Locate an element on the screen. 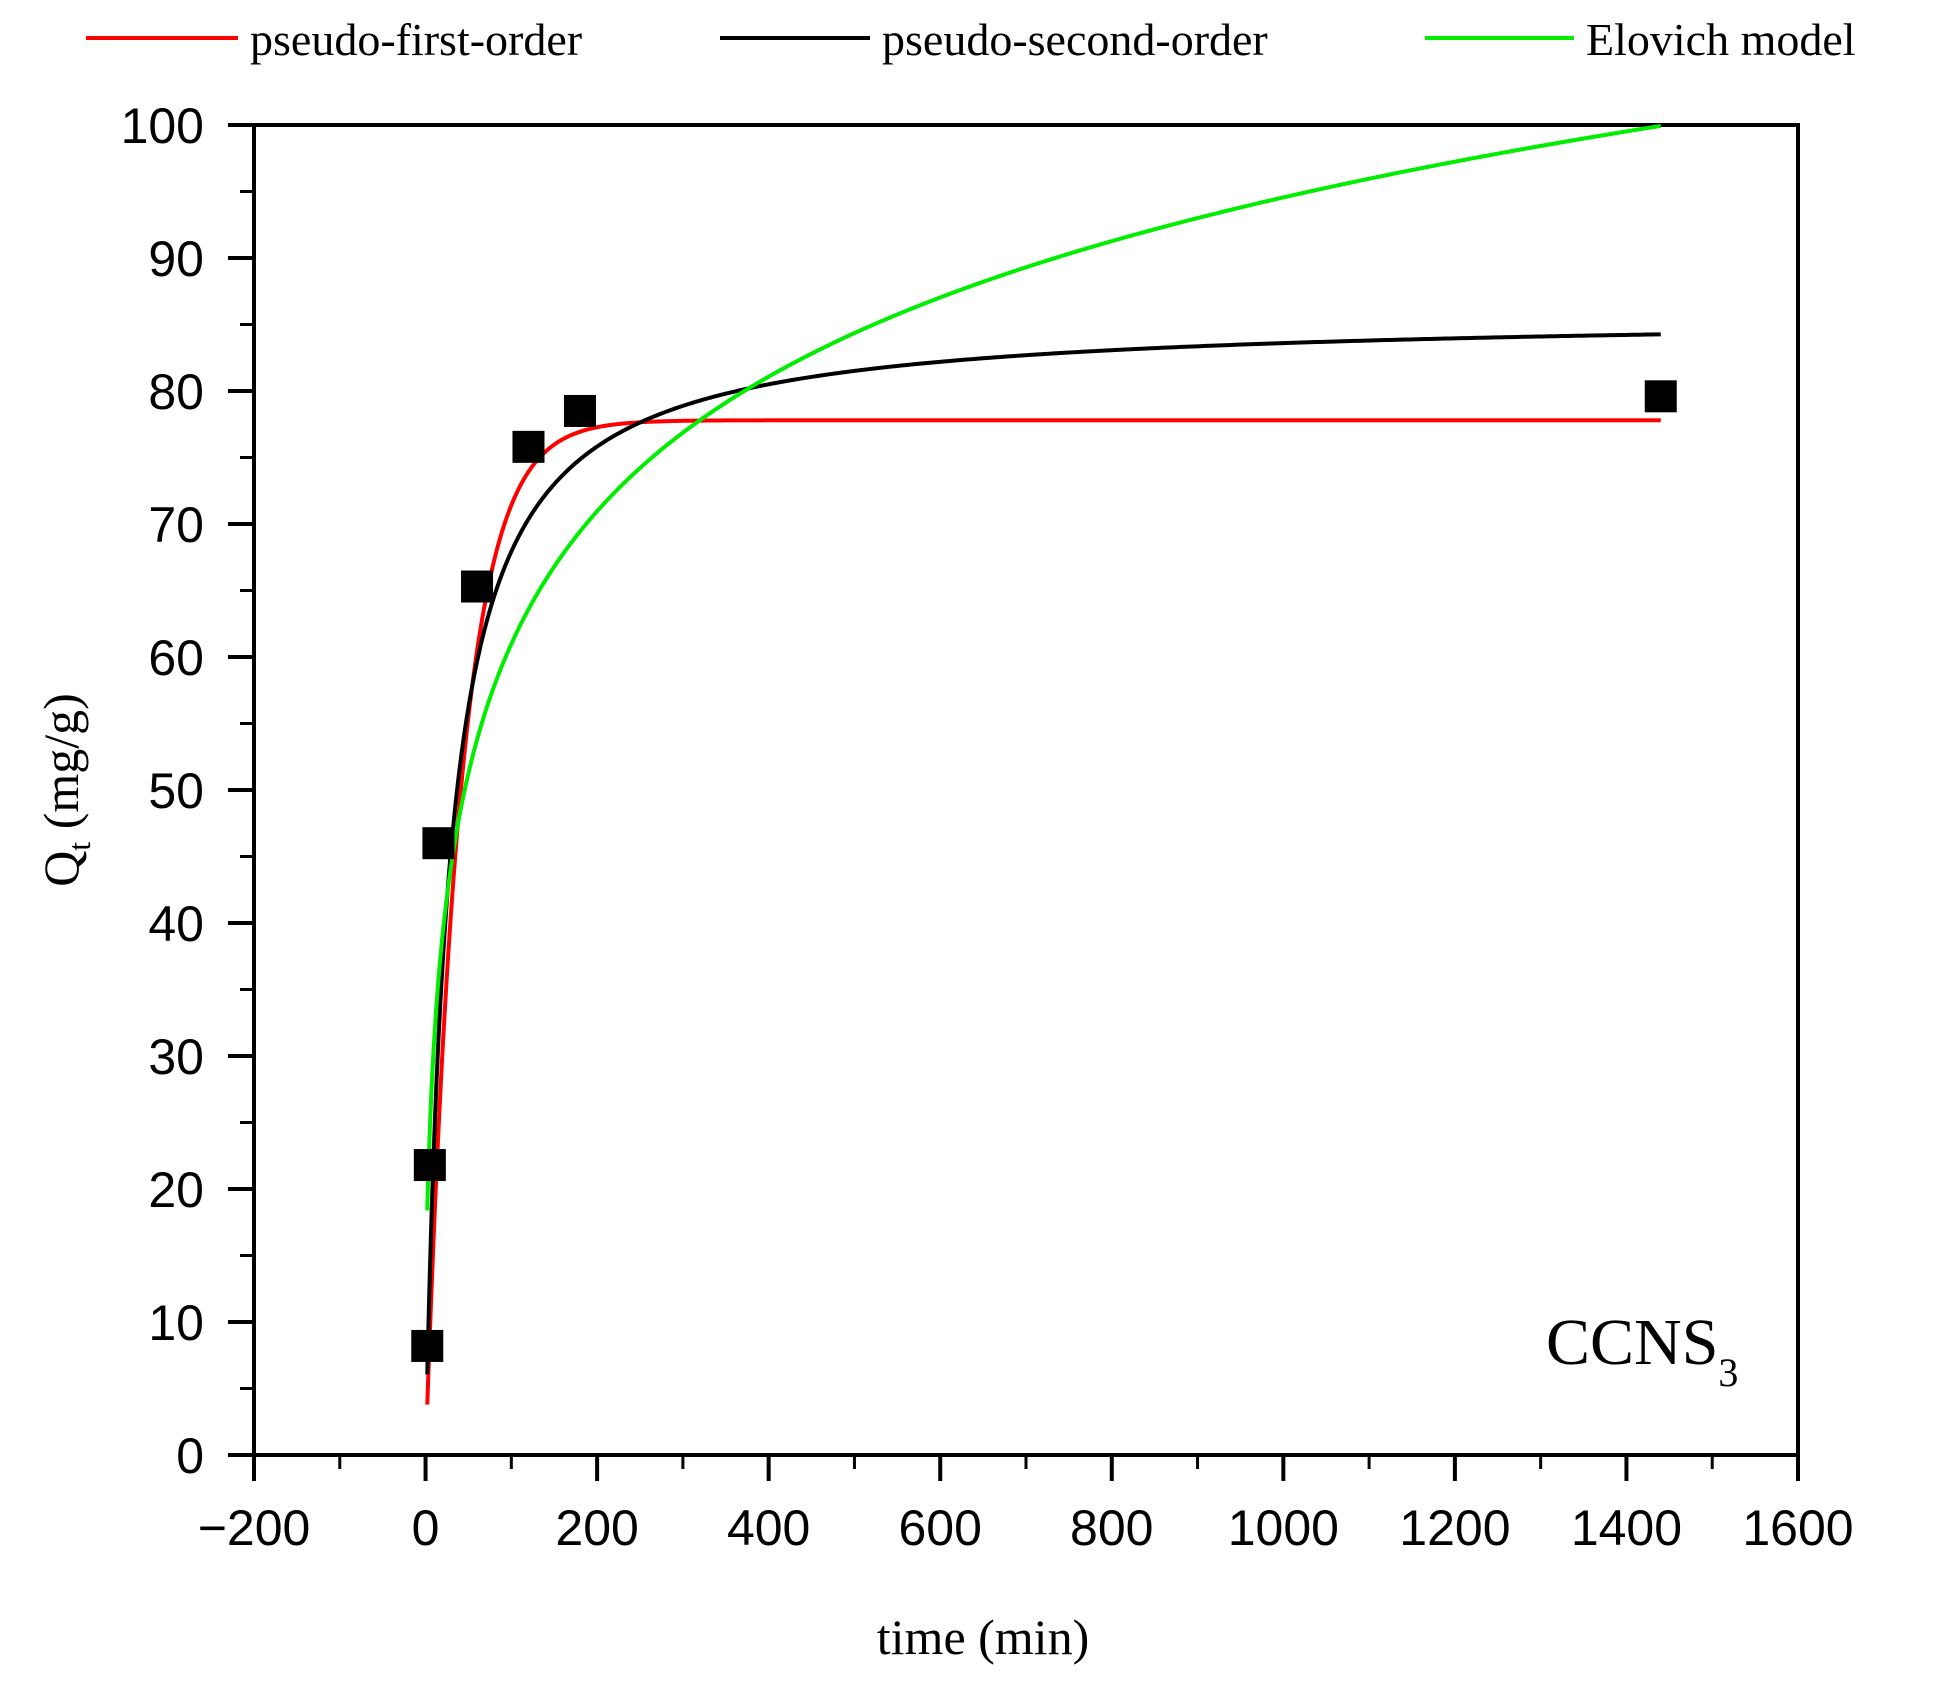  legend-label-elovich: Elovich model is located at coordinates (1721, 39).